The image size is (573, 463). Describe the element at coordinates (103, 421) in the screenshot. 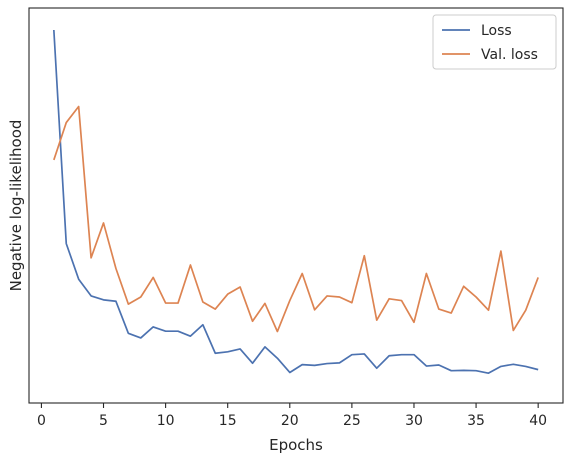

I see `x-tick-label: 5` at that location.